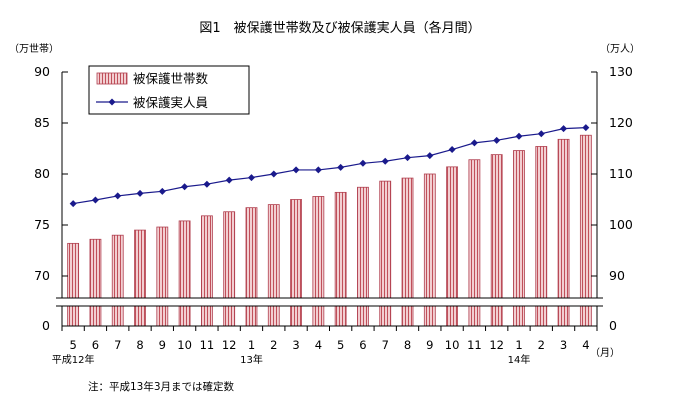 The width and height of the screenshot is (680, 402). Describe the element at coordinates (42, 71) in the screenshot. I see `left-axis-tick-label: 90` at that location.